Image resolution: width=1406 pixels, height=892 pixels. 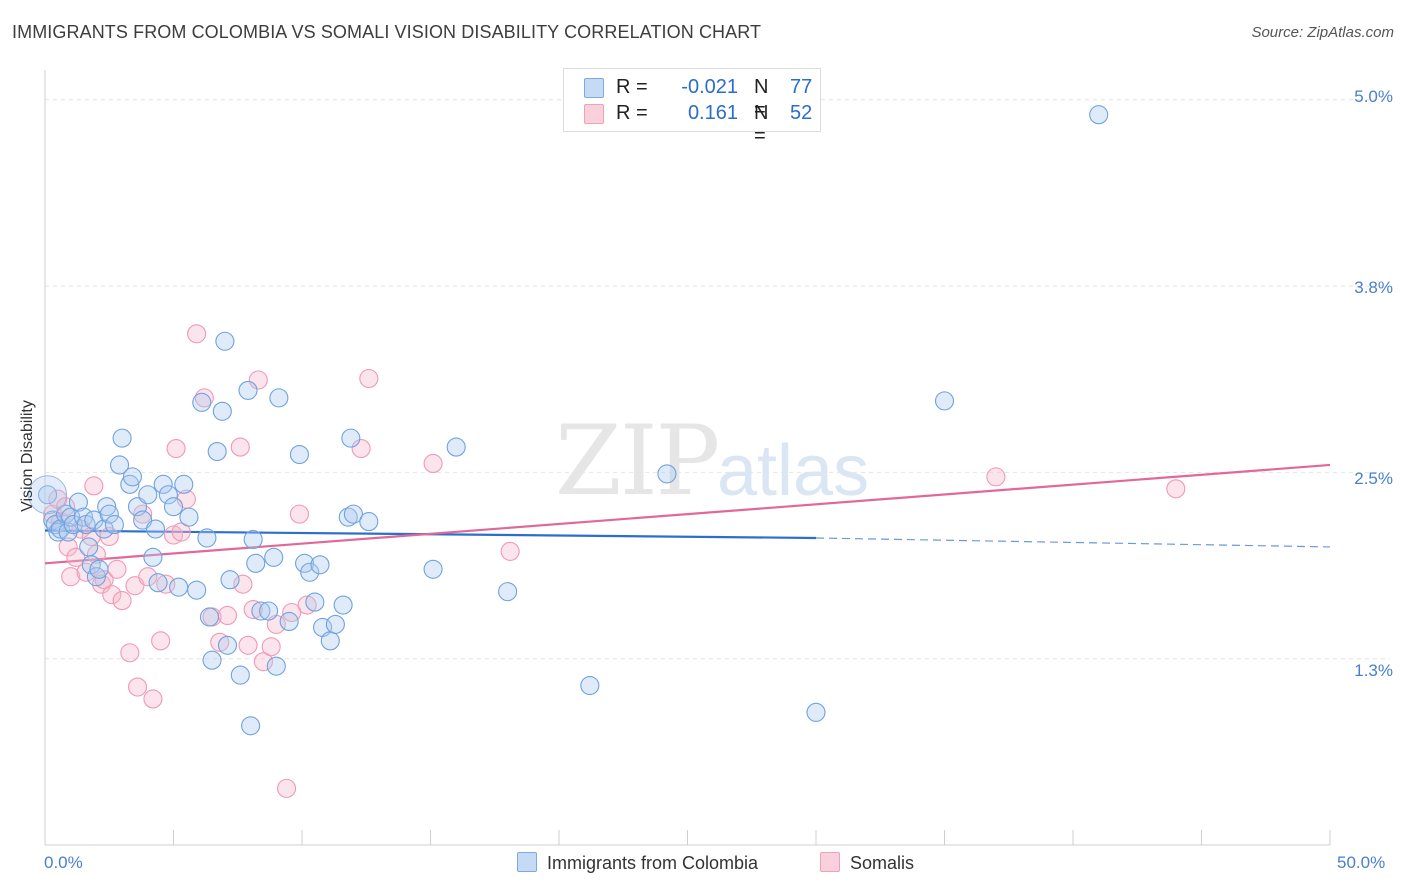 What do you see at coordinates (712, 113) in the screenshot?
I see `legend-r-value: 0.161` at bounding box center [712, 113].